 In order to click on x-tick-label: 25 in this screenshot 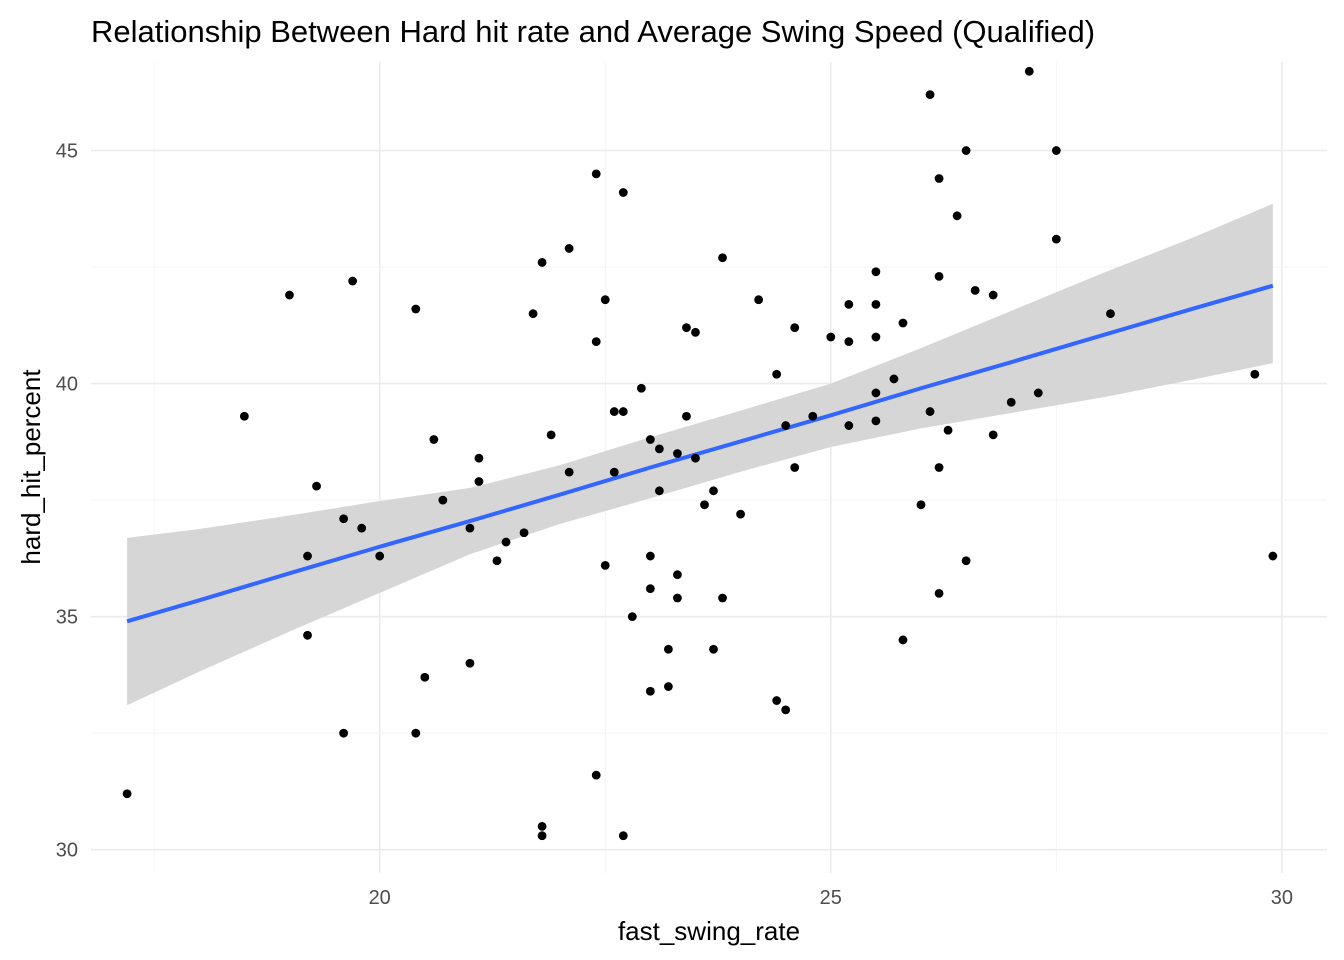, I will do `click(831, 898)`.